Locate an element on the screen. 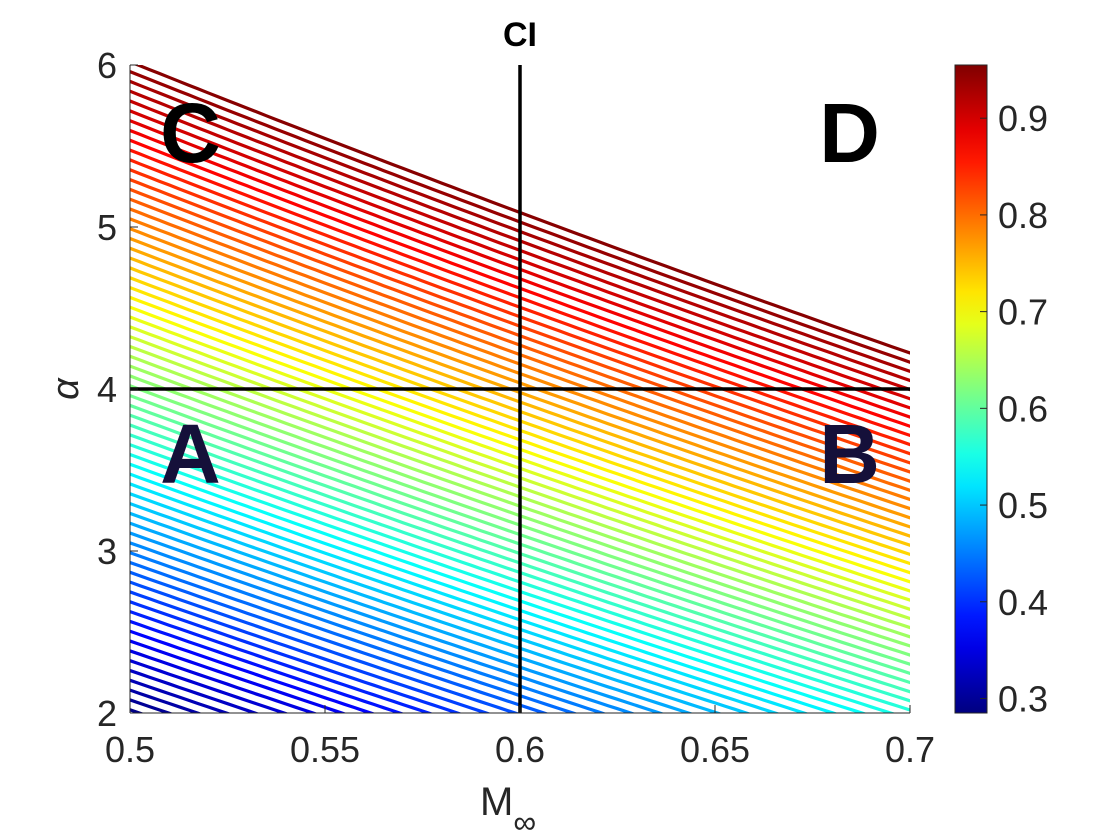 The height and width of the screenshot is (840, 1120). x-tick-label: 0.6 is located at coordinates (520, 749).